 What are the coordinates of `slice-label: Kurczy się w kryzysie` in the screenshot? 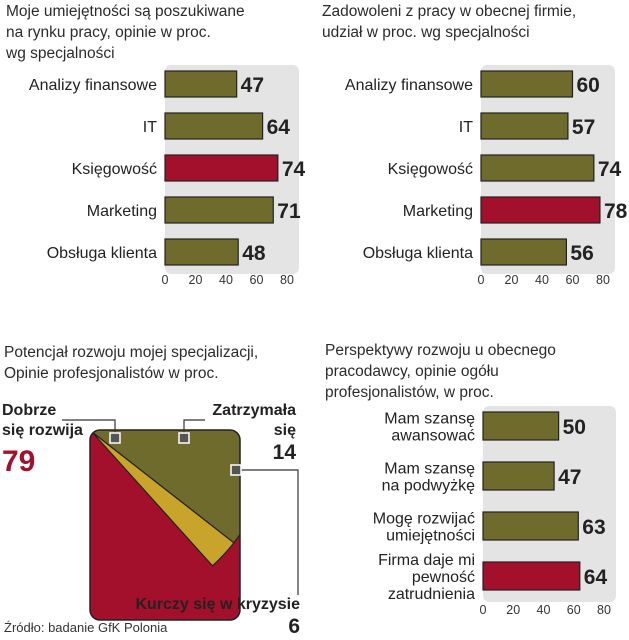 It's located at (217, 604).